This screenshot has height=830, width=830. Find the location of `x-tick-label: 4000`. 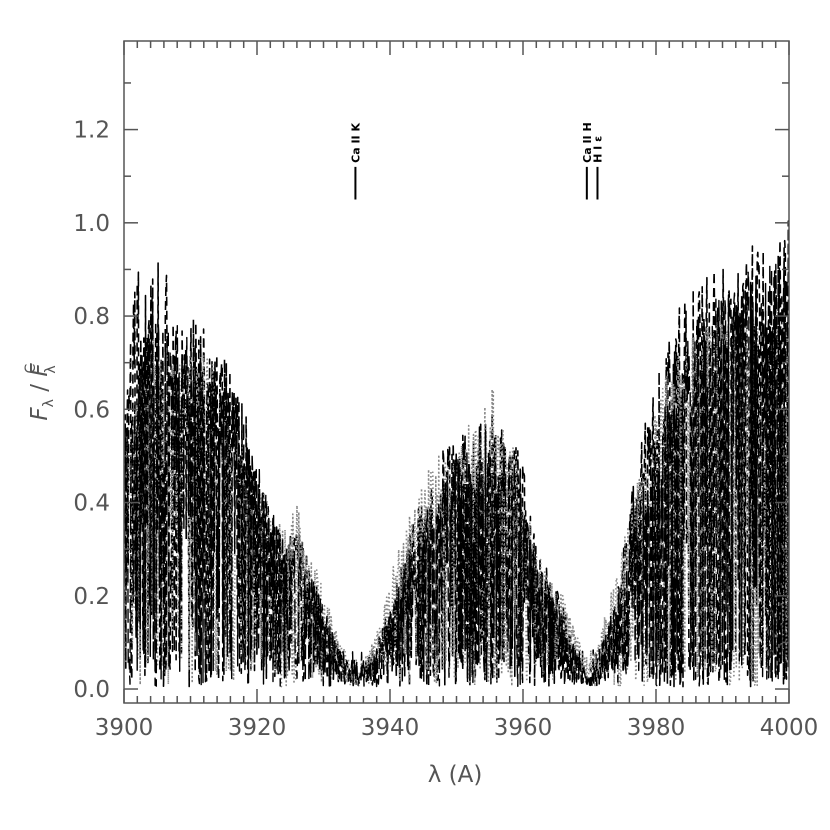

x-tick-label: 4000 is located at coordinates (789, 728).